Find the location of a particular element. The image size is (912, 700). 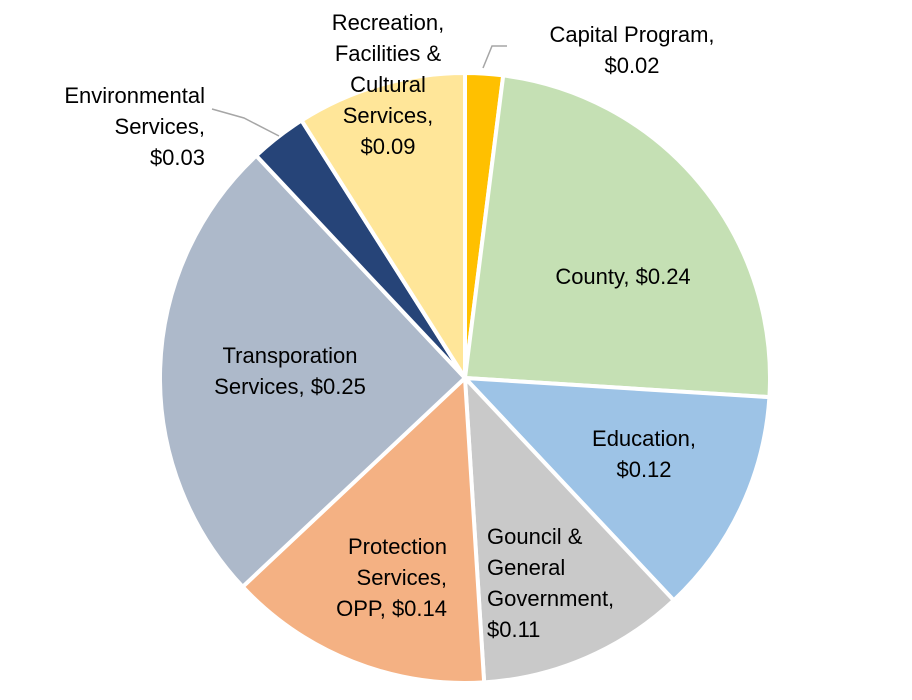

slice-label-6: Environmental Services, $0.03 is located at coordinates (134, 126).